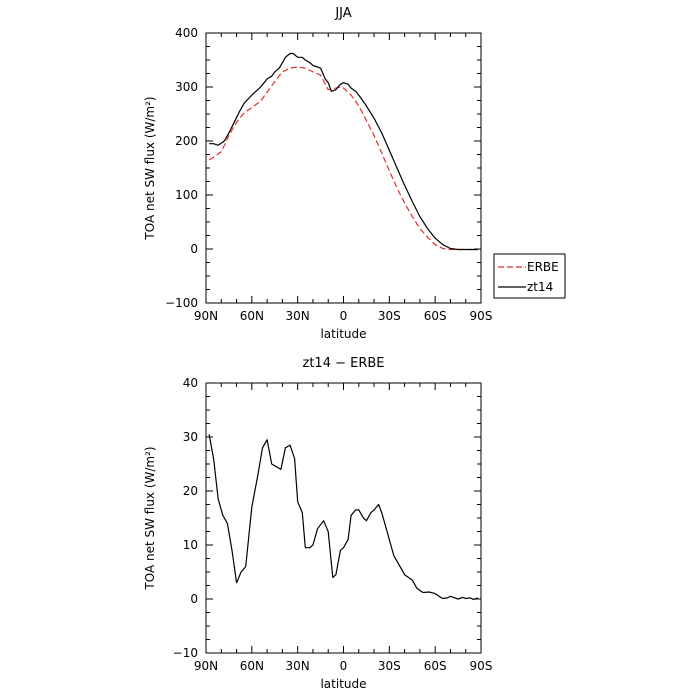 This screenshot has width=700, height=700. What do you see at coordinates (190, 437) in the screenshot?
I see `y-tick-label: 30` at bounding box center [190, 437].